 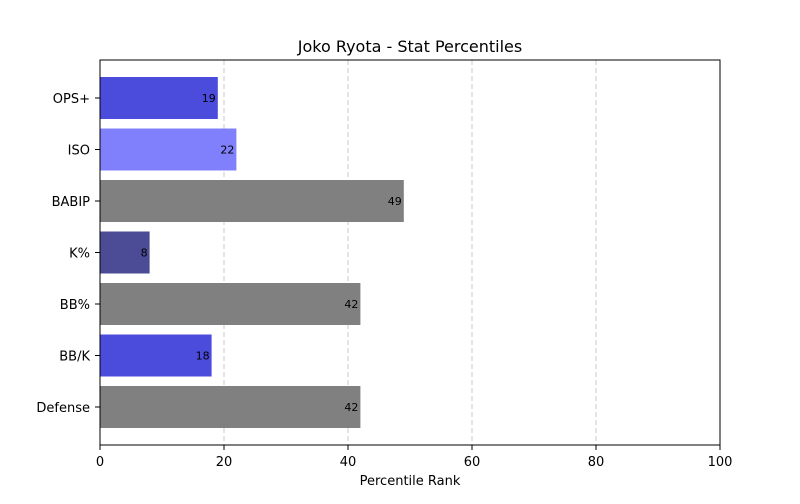 I want to click on y-tick-label: BABIP, so click(x=71, y=202).